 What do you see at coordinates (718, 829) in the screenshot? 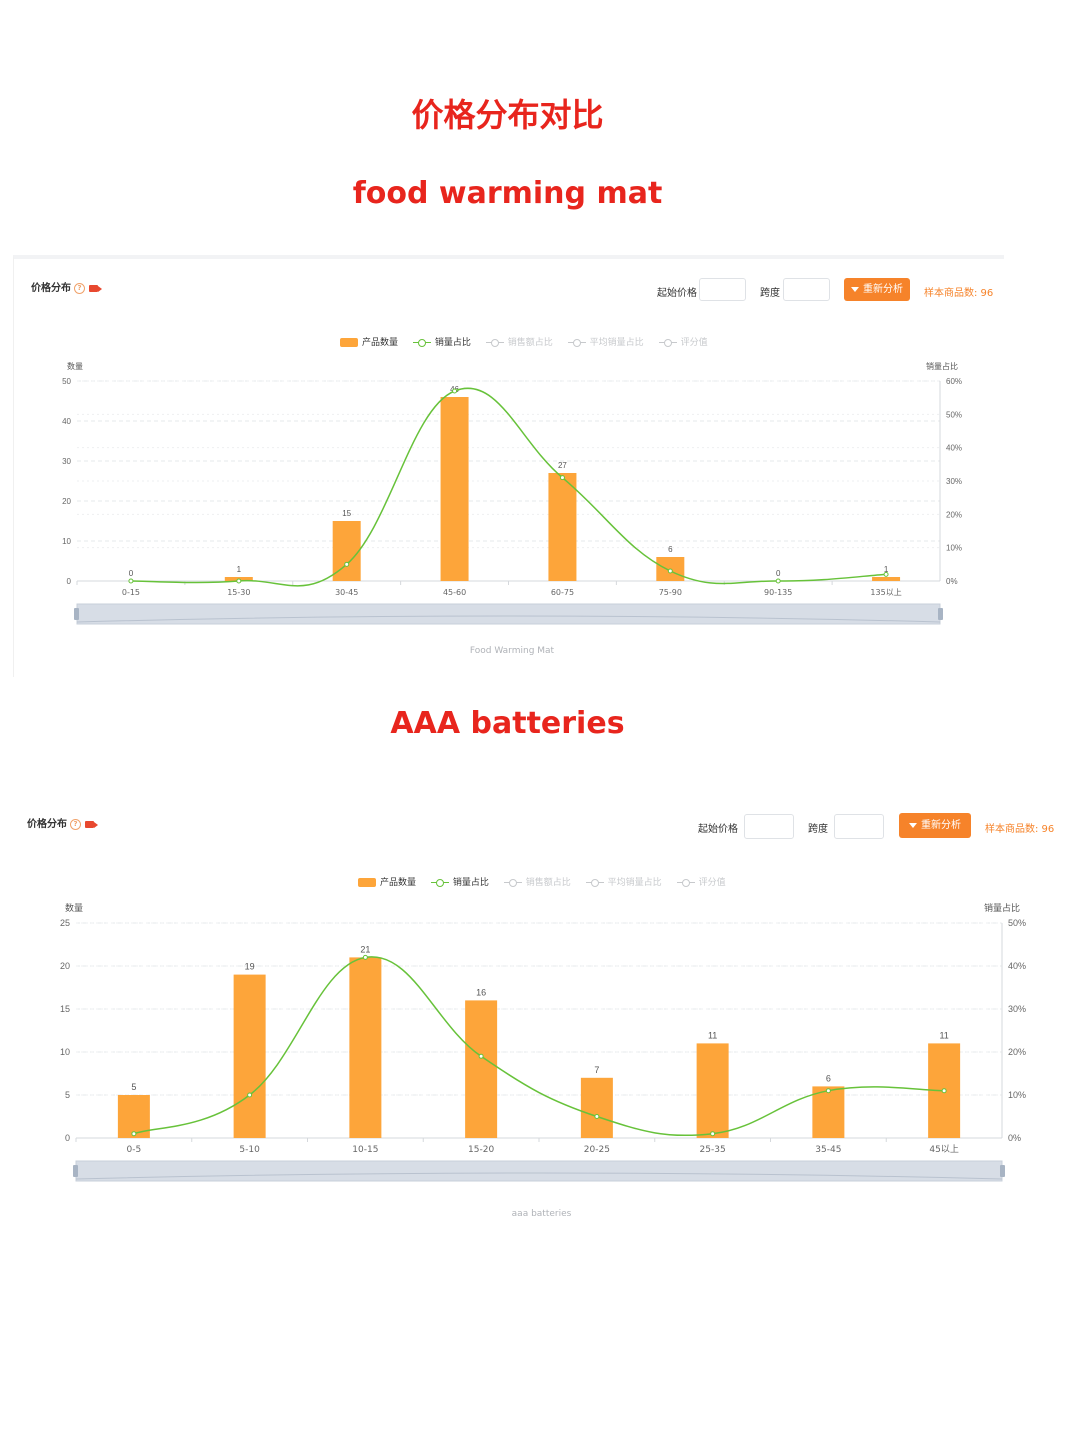
I see `start-price-label: 起始价格` at bounding box center [718, 829].